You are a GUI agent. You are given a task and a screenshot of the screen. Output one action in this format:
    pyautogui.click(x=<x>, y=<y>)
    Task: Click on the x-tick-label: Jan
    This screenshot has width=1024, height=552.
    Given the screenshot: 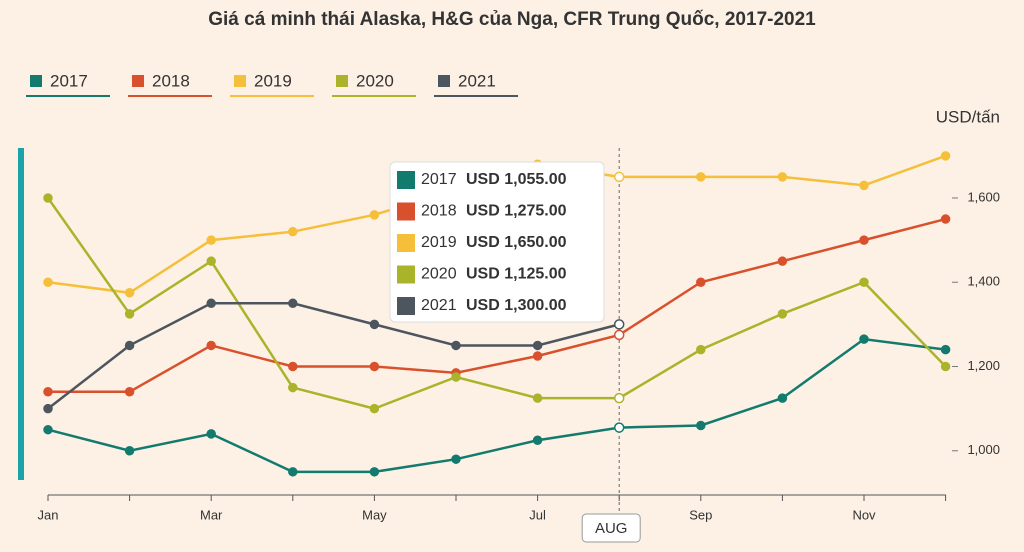 What is the action you would take?
    pyautogui.click(x=48, y=514)
    